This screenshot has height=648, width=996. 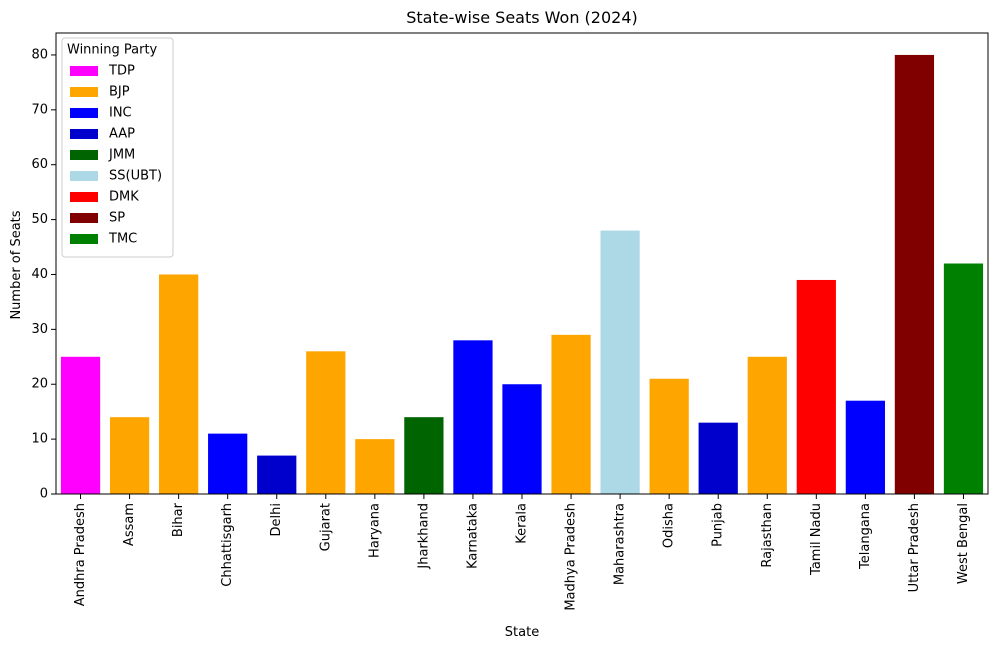 I want to click on legend-item-label: AAP, so click(x=122, y=134).